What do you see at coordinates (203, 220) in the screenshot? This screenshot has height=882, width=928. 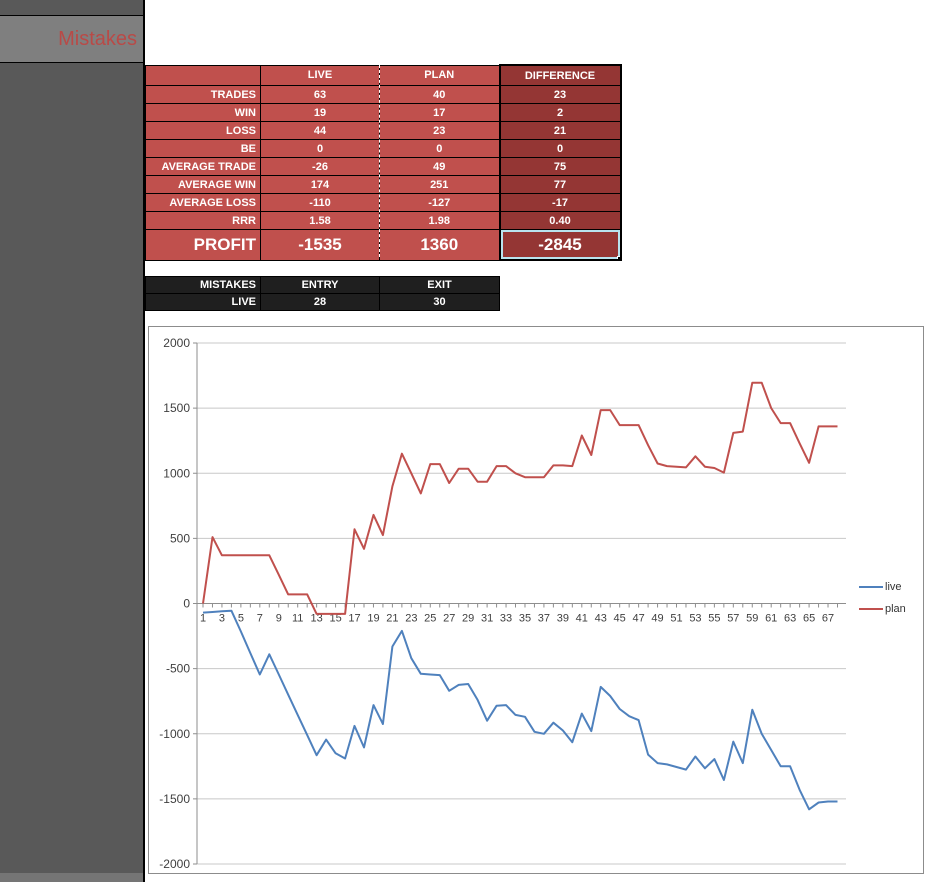 I see `cell-rrr-label: RRR` at bounding box center [203, 220].